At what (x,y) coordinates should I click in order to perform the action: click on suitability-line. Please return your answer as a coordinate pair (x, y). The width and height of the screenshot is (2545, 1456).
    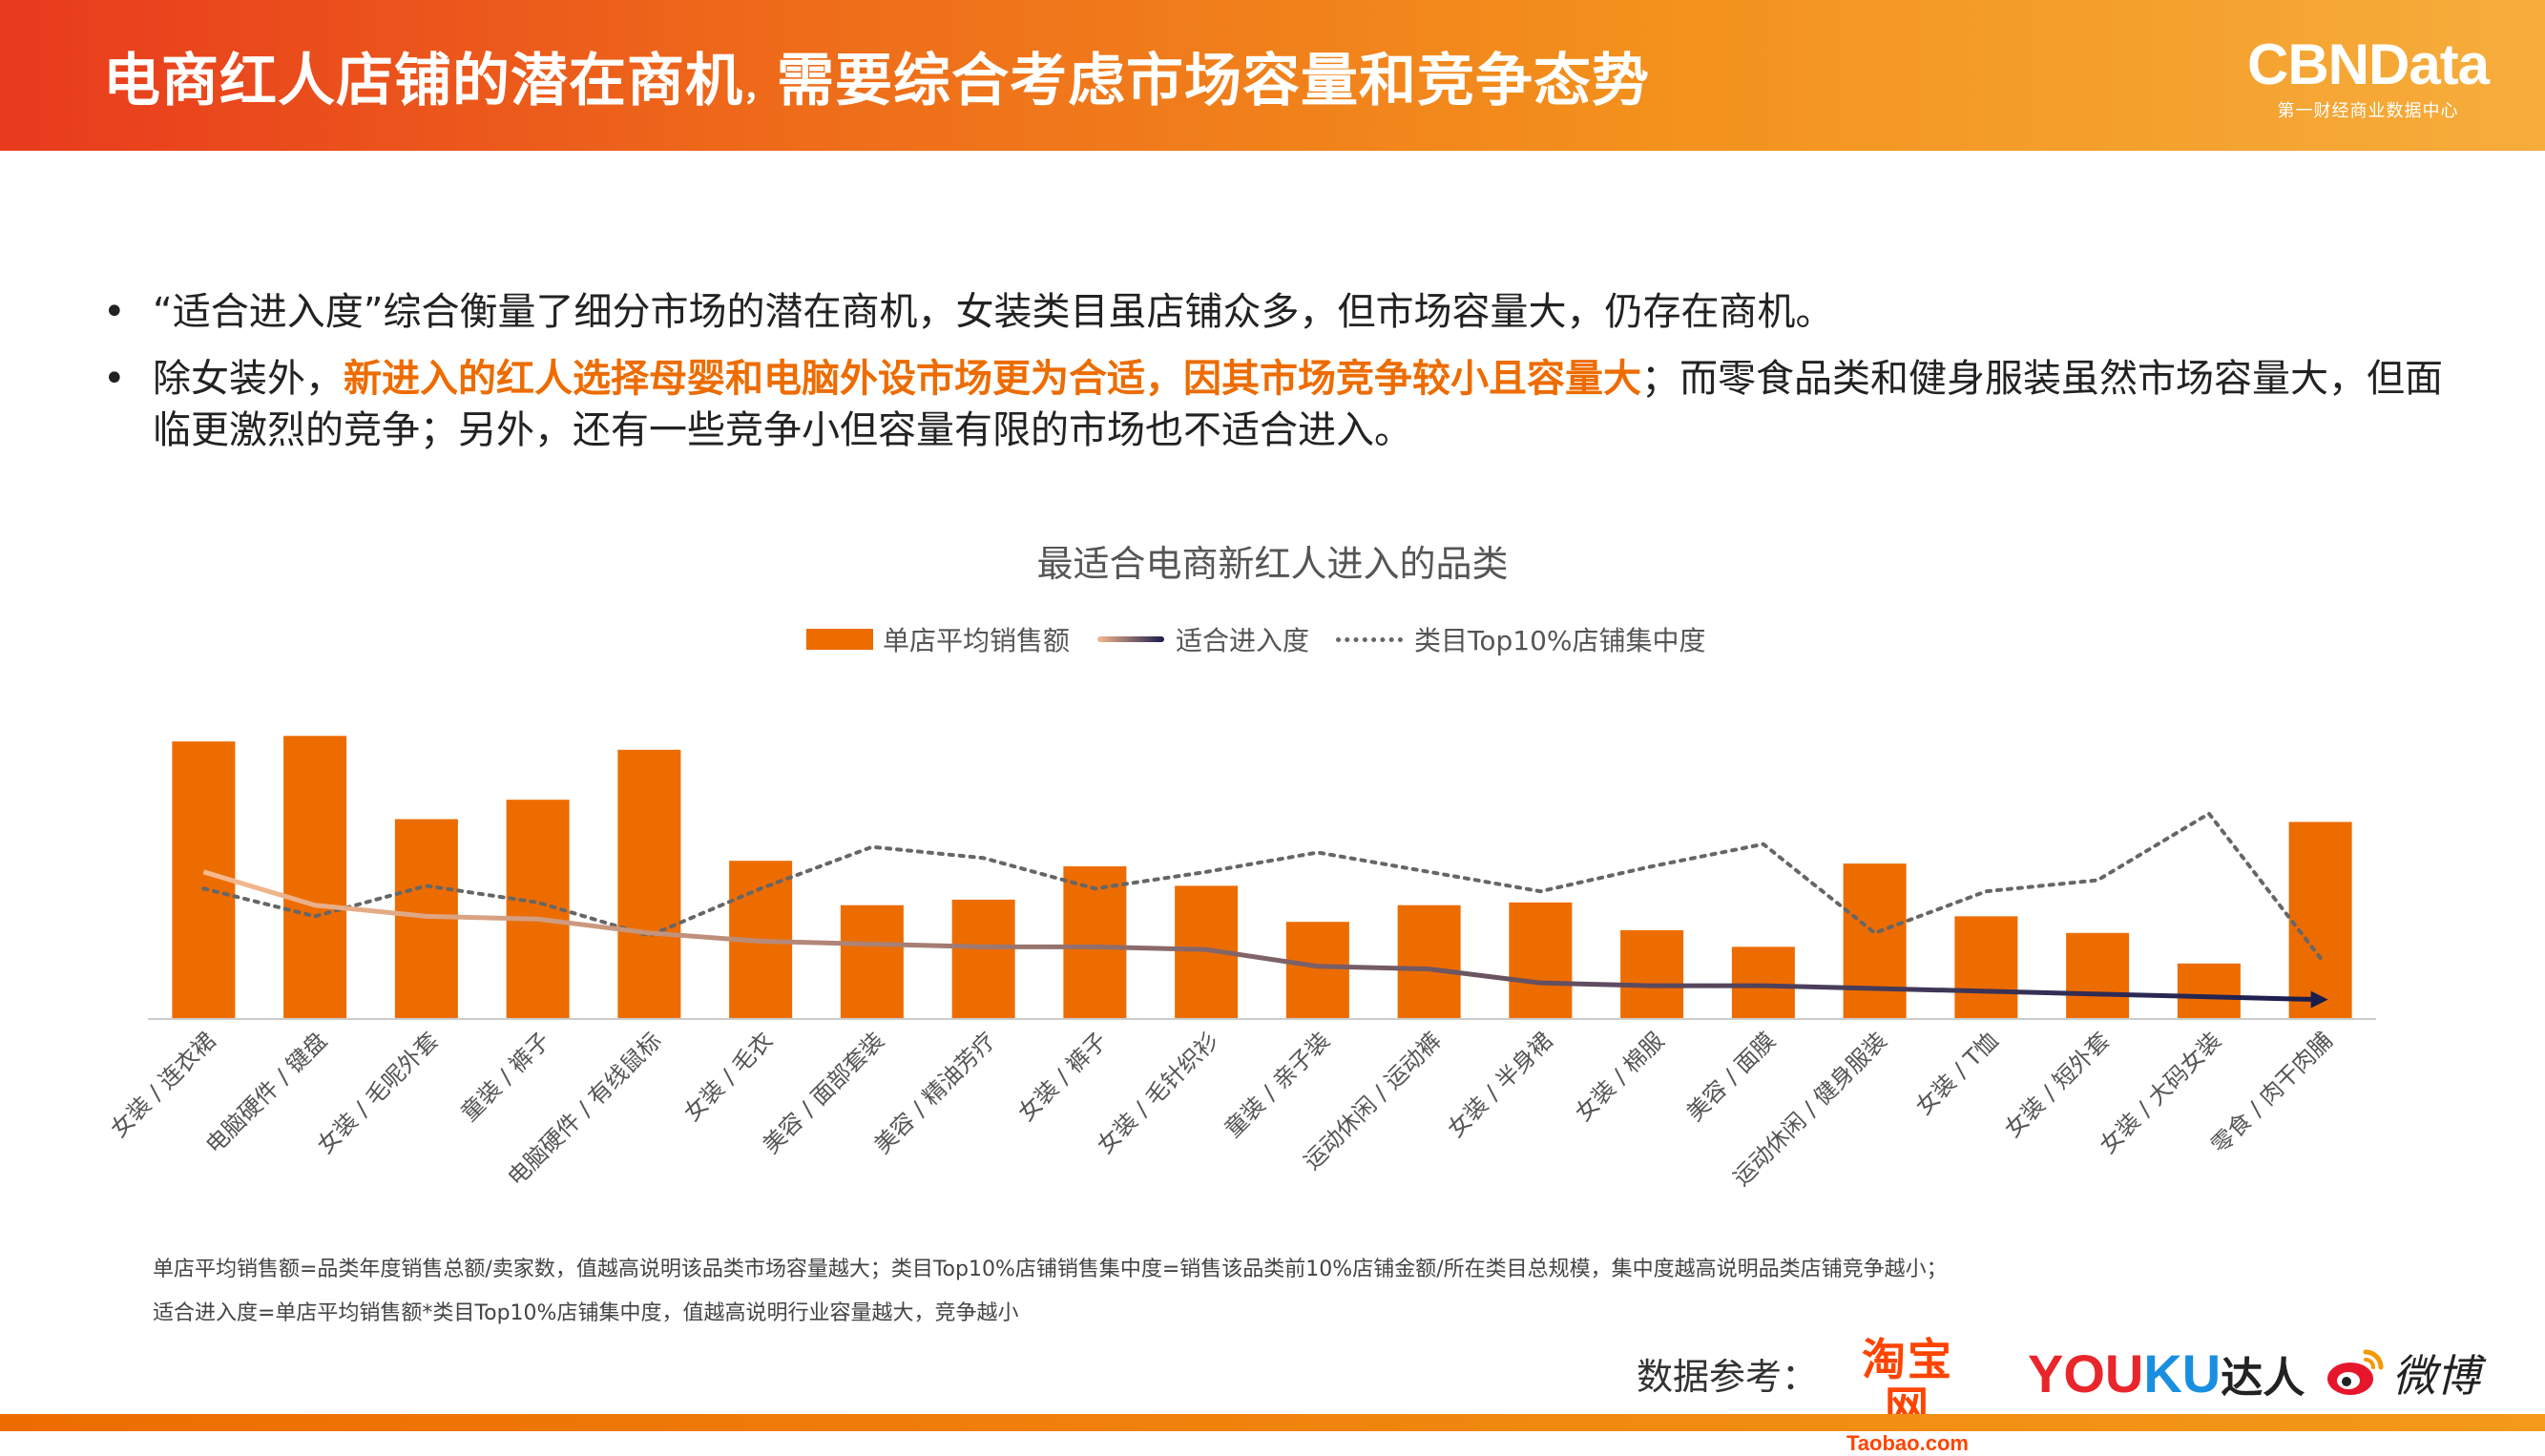
    Looking at the image, I should click on (1261, 936).